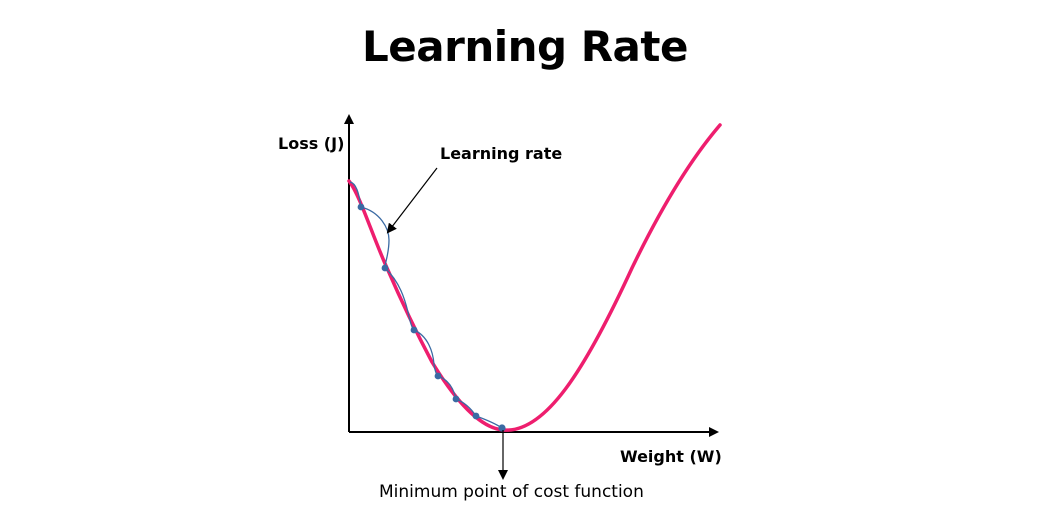 This screenshot has width=1050, height=520. Describe the element at coordinates (311, 143) in the screenshot. I see `y-axis-label: Loss (J)` at that location.